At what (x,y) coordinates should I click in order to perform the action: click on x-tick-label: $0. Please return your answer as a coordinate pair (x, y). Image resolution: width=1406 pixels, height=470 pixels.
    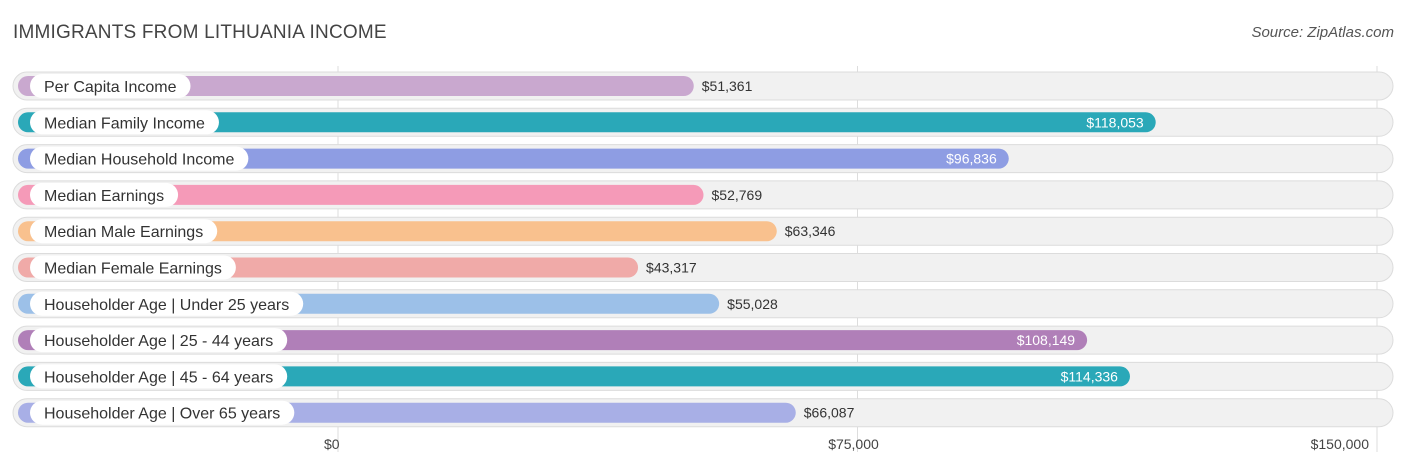
    Looking at the image, I should click on (332, 444).